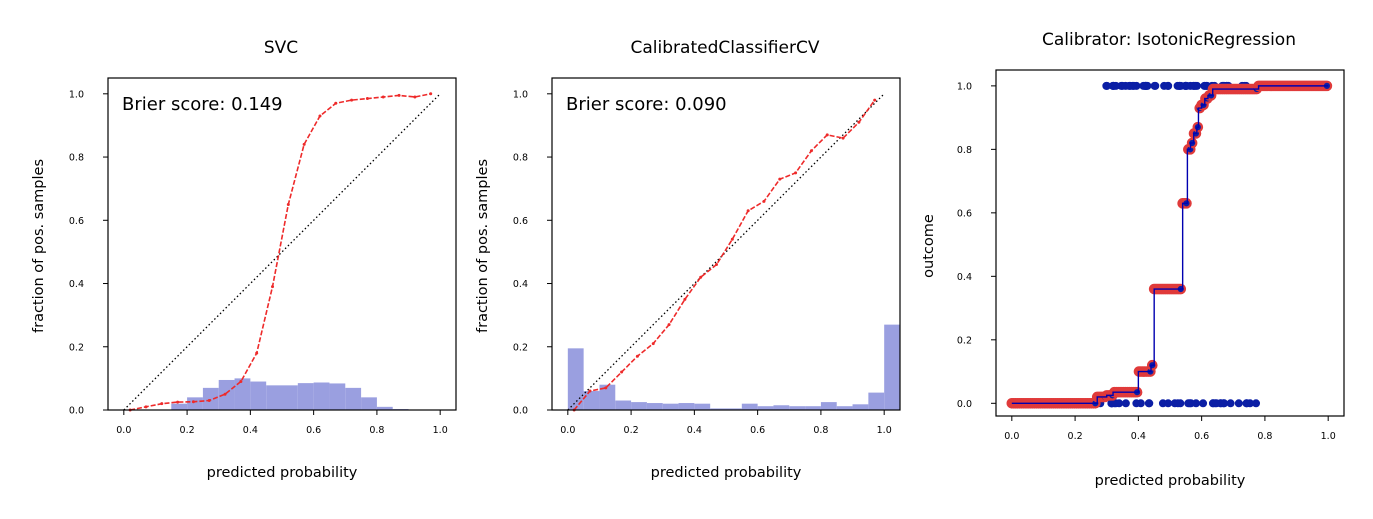 The height and width of the screenshot is (519, 1373). I want to click on y-tick-label: 0.2, so click(76, 347).